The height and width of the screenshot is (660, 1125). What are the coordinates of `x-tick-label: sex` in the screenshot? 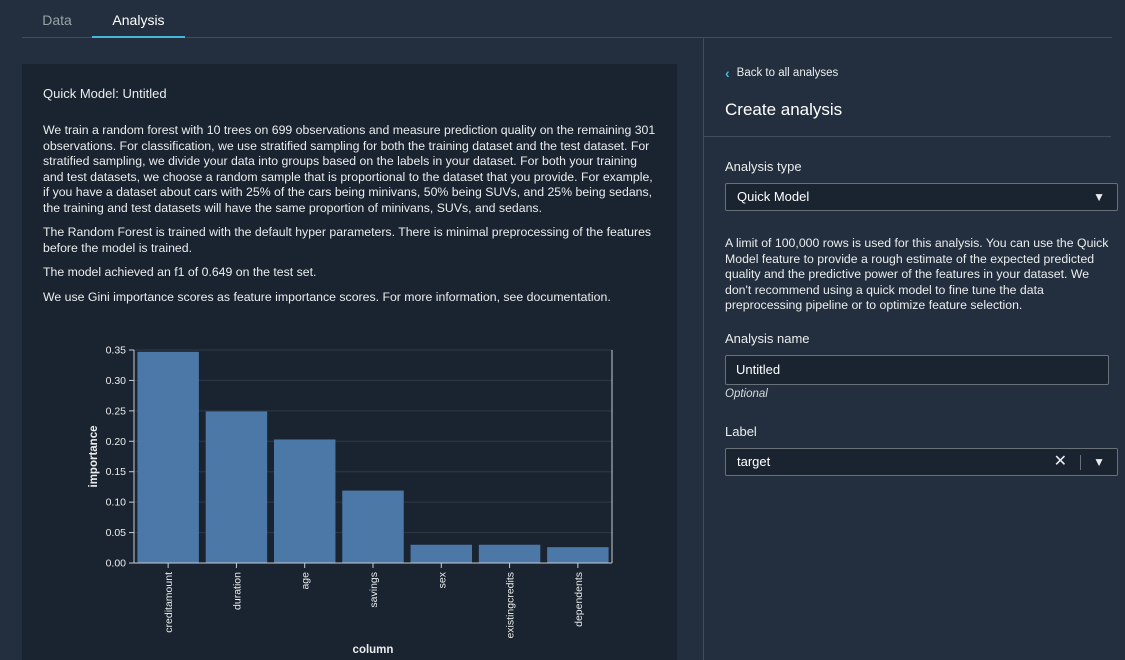 It's located at (442, 579).